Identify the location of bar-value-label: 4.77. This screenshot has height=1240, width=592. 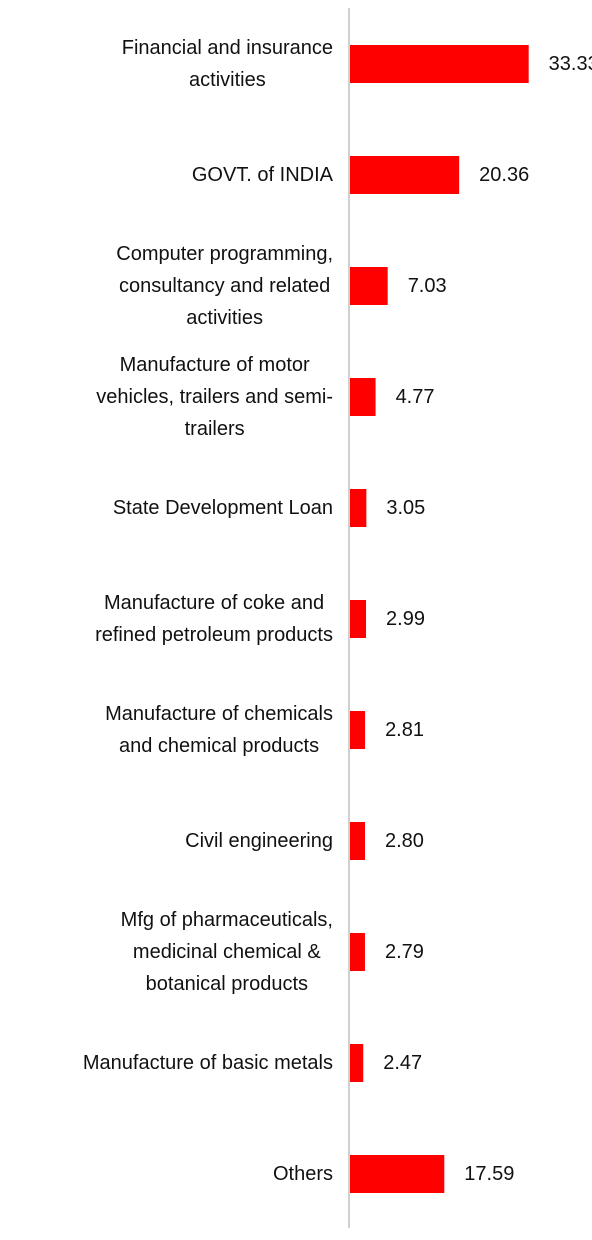
(415, 397).